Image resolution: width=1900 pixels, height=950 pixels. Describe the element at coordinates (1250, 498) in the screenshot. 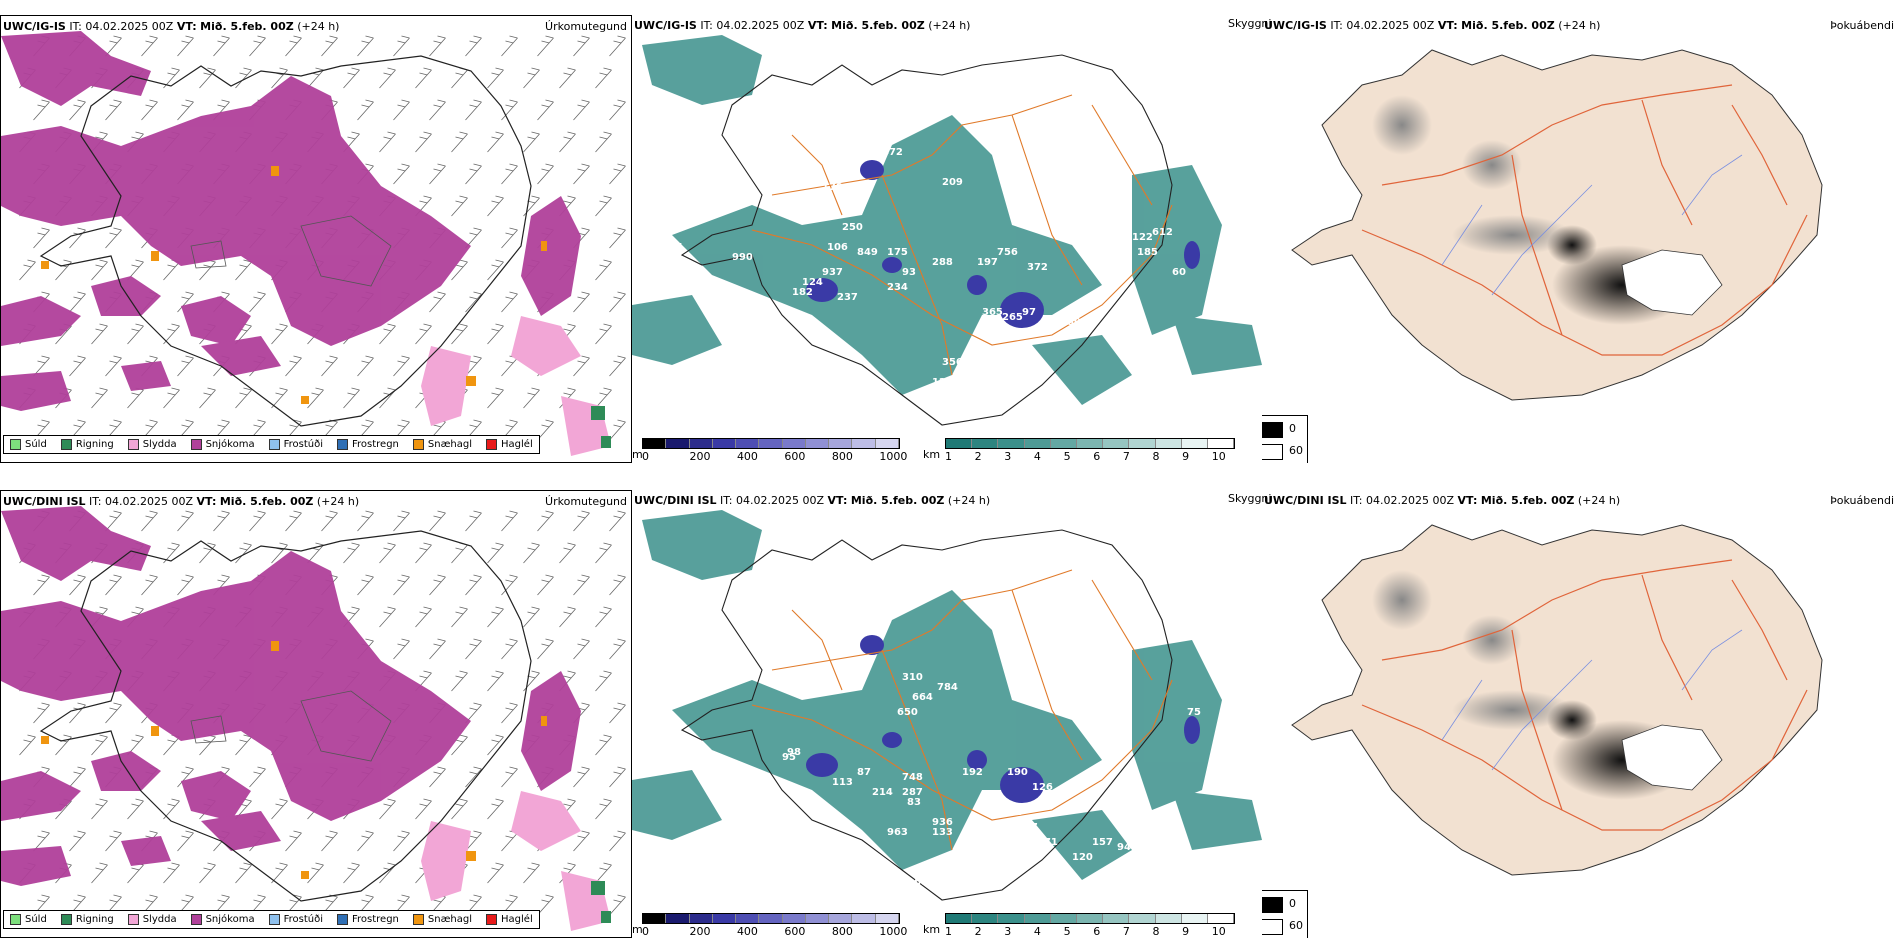

I see `panel-title: Skyggni` at that location.